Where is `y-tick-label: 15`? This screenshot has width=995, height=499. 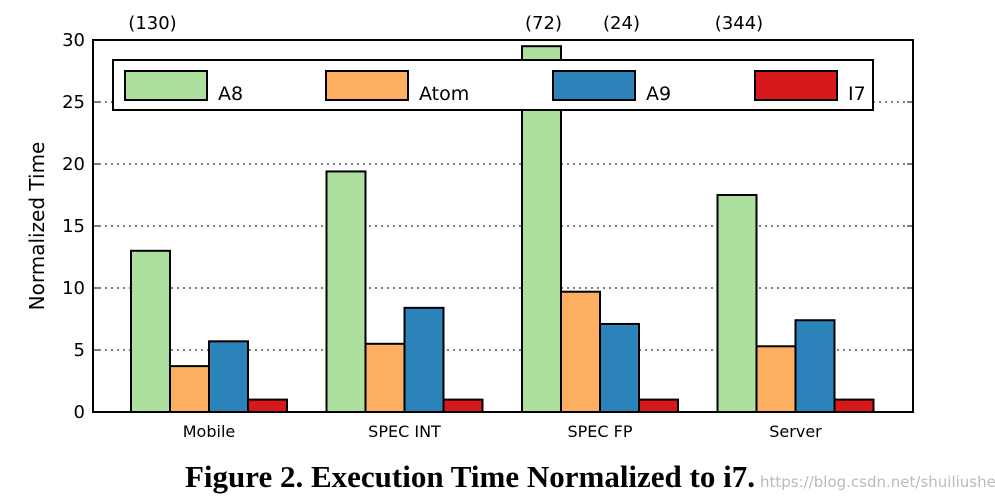 y-tick-label: 15 is located at coordinates (73, 226).